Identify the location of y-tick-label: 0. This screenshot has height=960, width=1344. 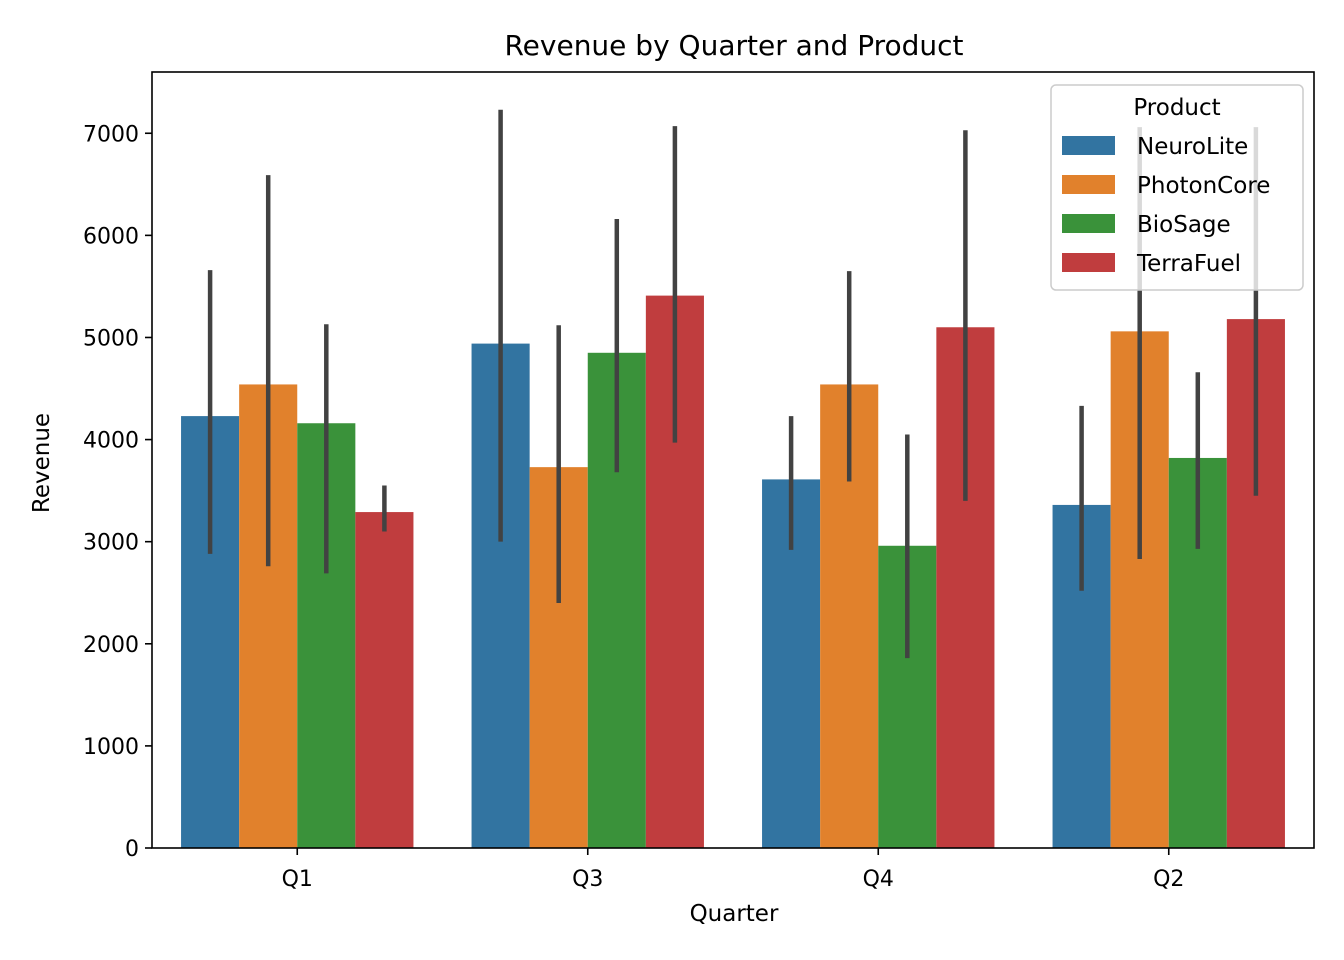
(132, 849).